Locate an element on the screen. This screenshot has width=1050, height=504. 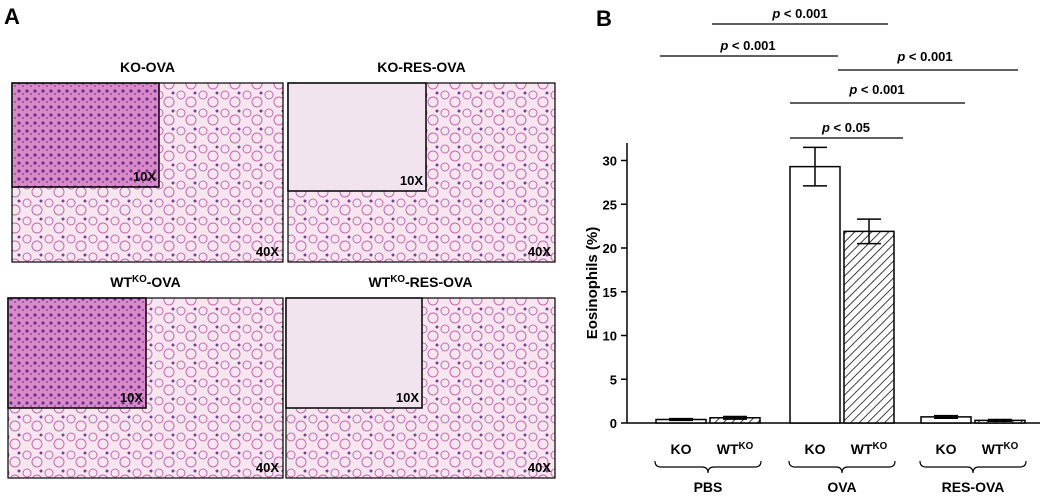
label-part: -OVA is located at coordinates (164, 282).